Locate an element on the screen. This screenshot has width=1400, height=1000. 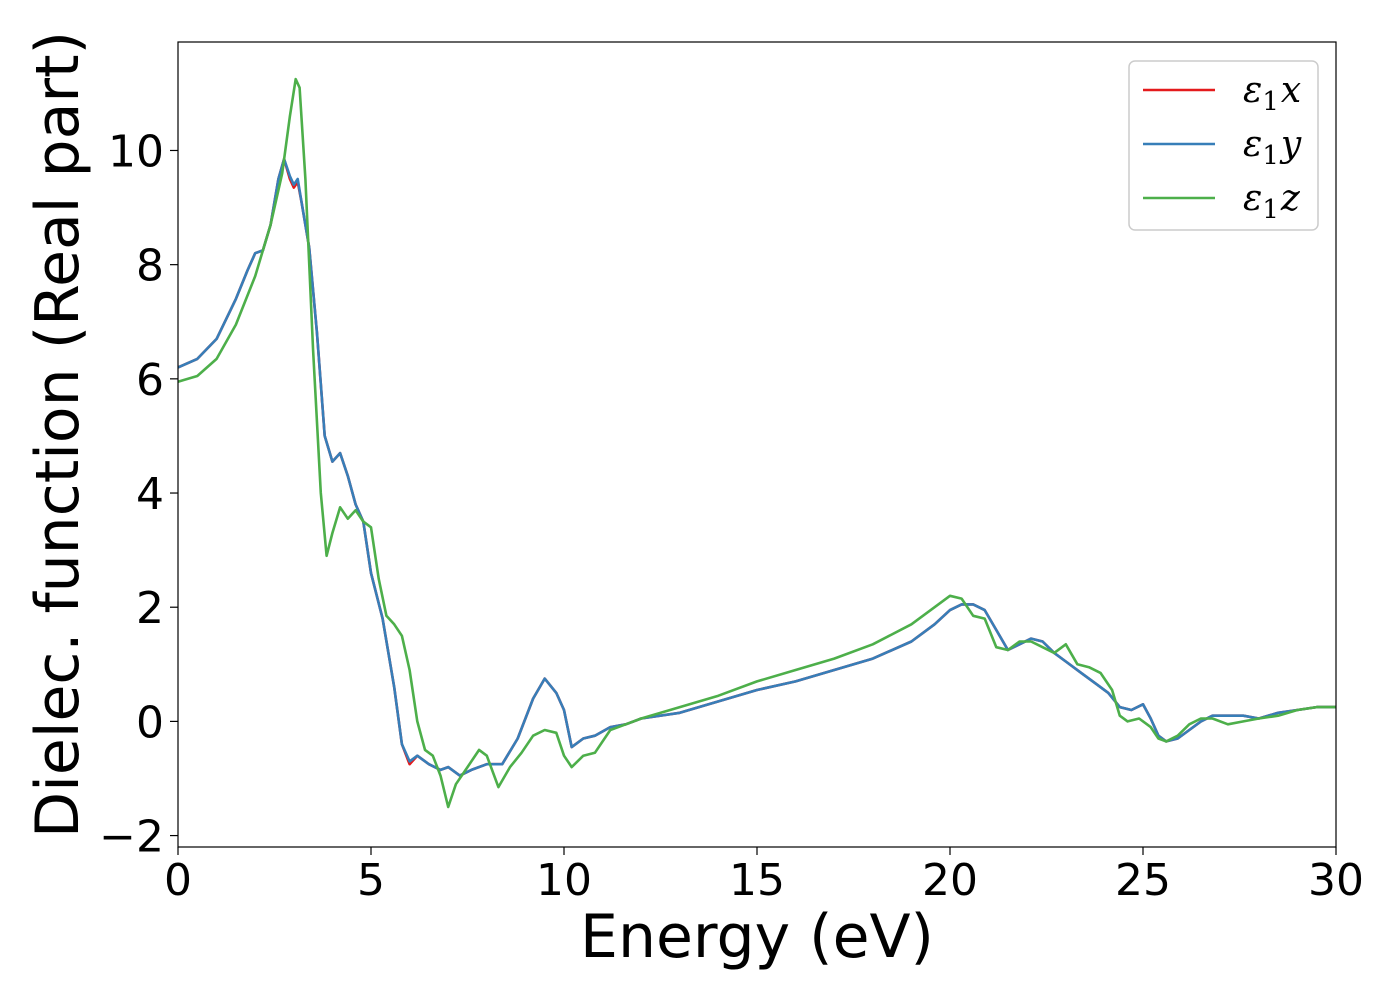
legend-entry-y: ε1y is located at coordinates (1272, 147).